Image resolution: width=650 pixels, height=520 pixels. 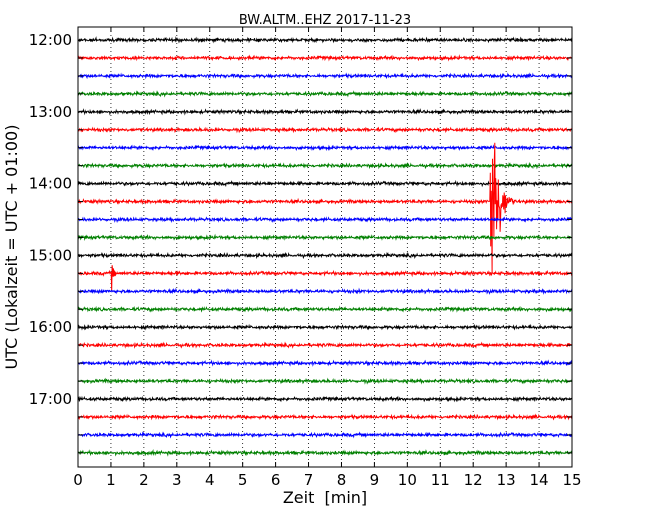 I want to click on chart-title: BW.ALTM..EHZ 2017-11-23, so click(x=325, y=20).